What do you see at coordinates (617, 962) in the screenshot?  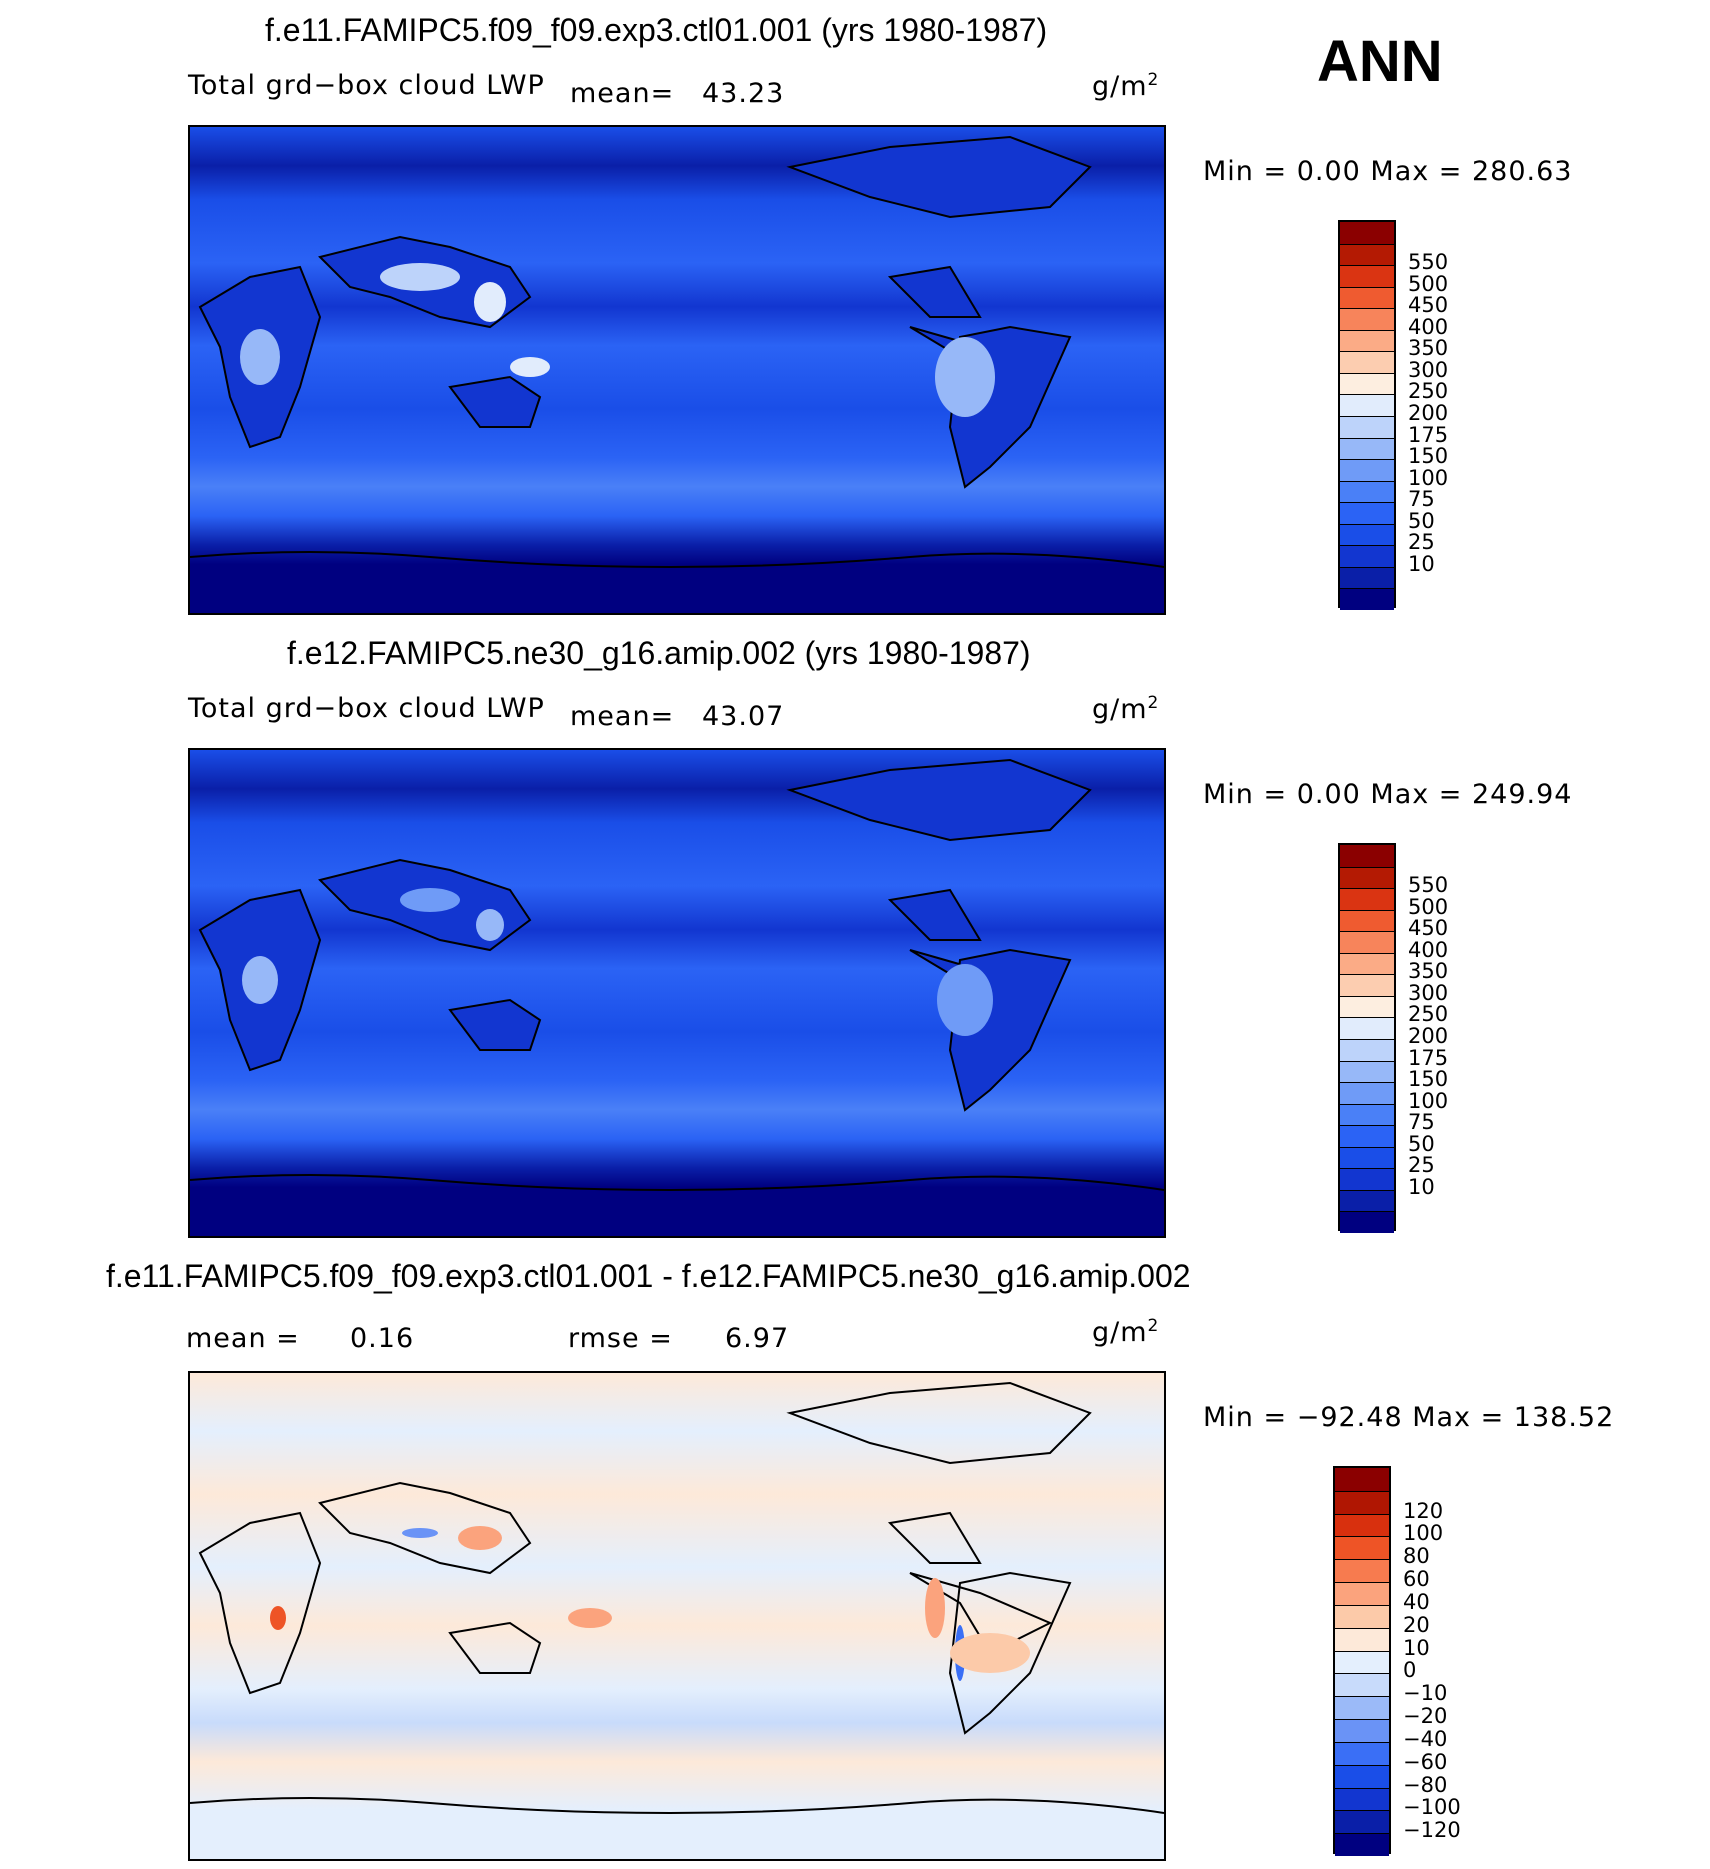 I see `panel-2-highlights` at bounding box center [617, 962].